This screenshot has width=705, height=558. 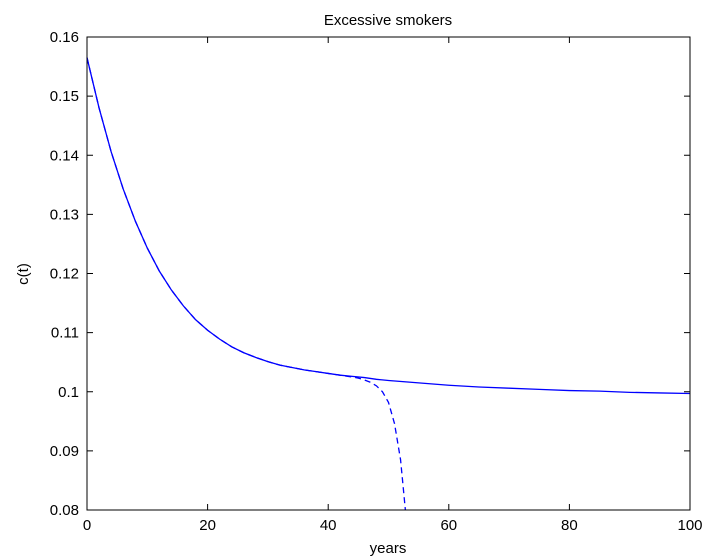 What do you see at coordinates (207, 525) in the screenshot?
I see `x-tick-label: 20` at bounding box center [207, 525].